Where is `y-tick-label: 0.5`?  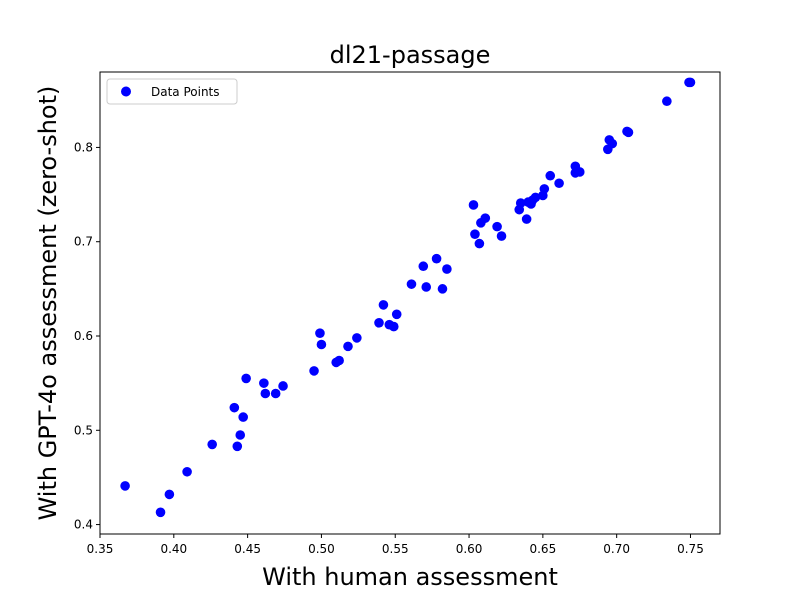
y-tick-label: 0.5 is located at coordinates (83, 430).